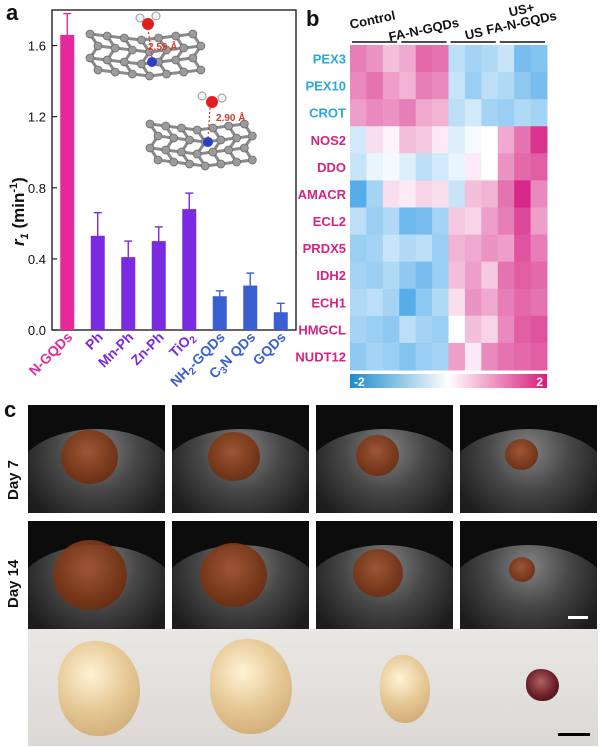 This screenshot has height=747, width=600. What do you see at coordinates (574, 734) in the screenshot?
I see `photo-scale-bar` at bounding box center [574, 734].